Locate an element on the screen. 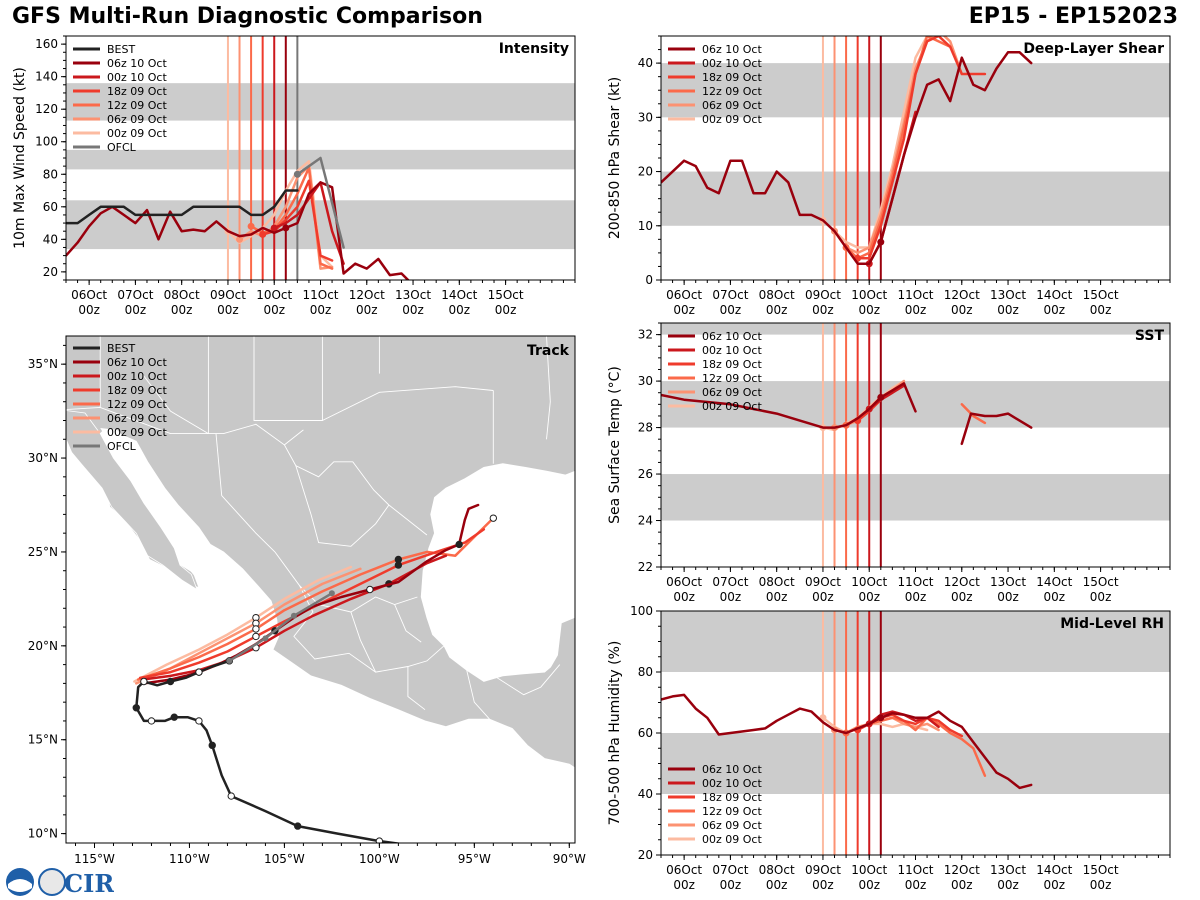  intensity-xtick-label: 11Oct is located at coordinates (320, 295).